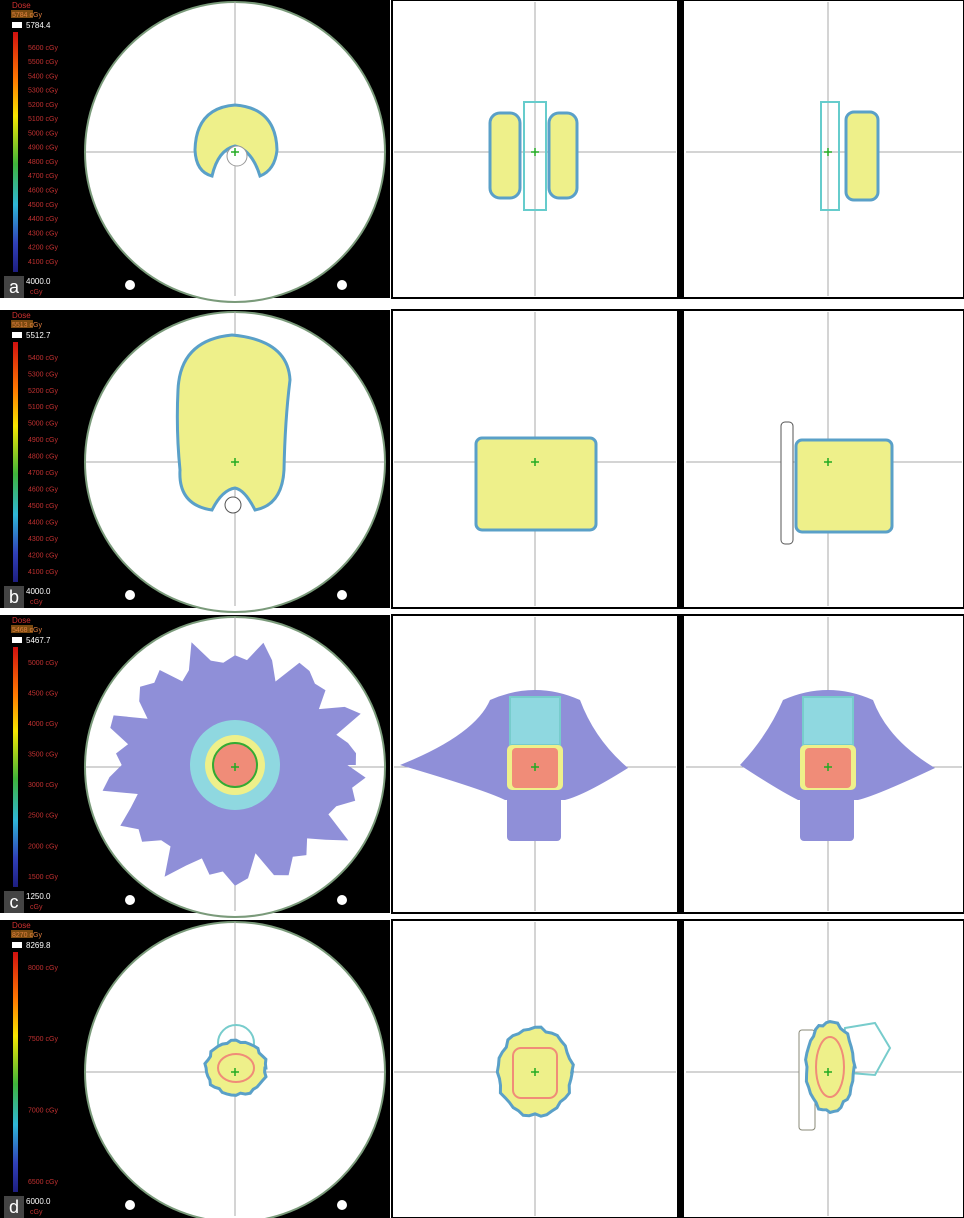  Describe the element at coordinates (38, 1201) in the screenshot. I see `legend-min: 6000.0` at that location.